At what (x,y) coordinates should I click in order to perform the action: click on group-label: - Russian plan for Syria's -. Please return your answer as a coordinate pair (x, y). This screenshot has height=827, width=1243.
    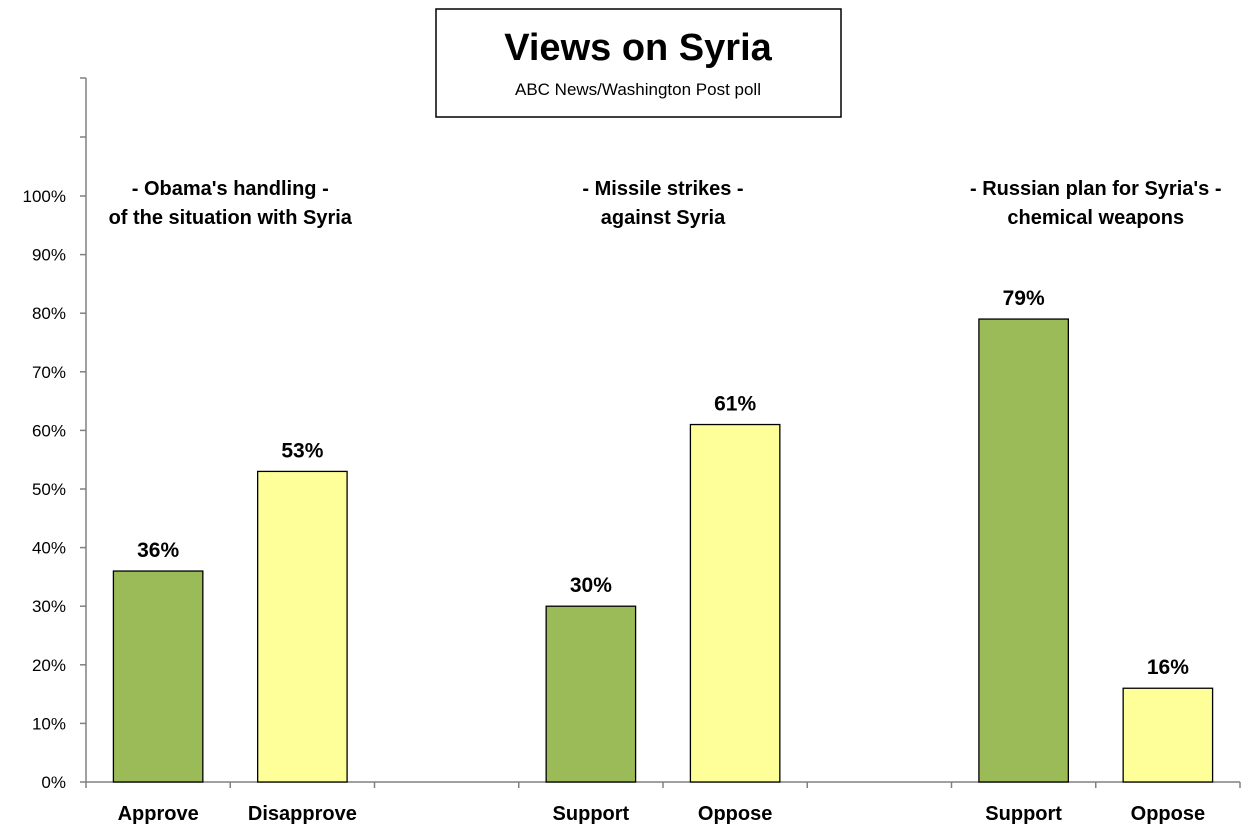
    Looking at the image, I should click on (1095, 189).